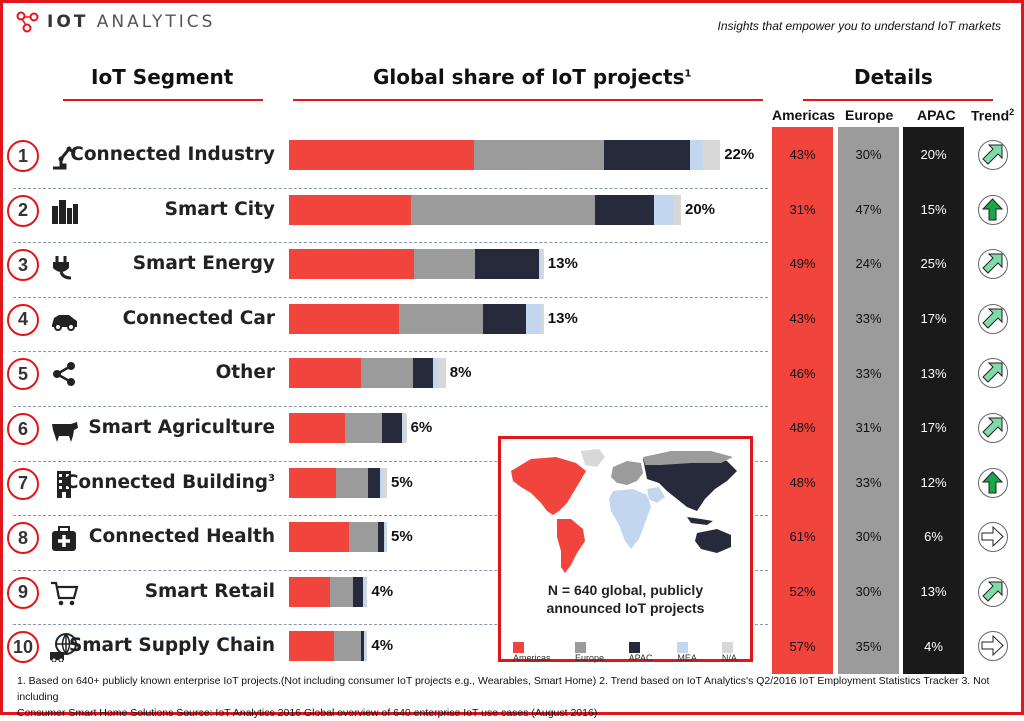 Image resolution: width=1024 pixels, height=721 pixels. What do you see at coordinates (624, 511) in the screenshot?
I see `world-map` at bounding box center [624, 511].